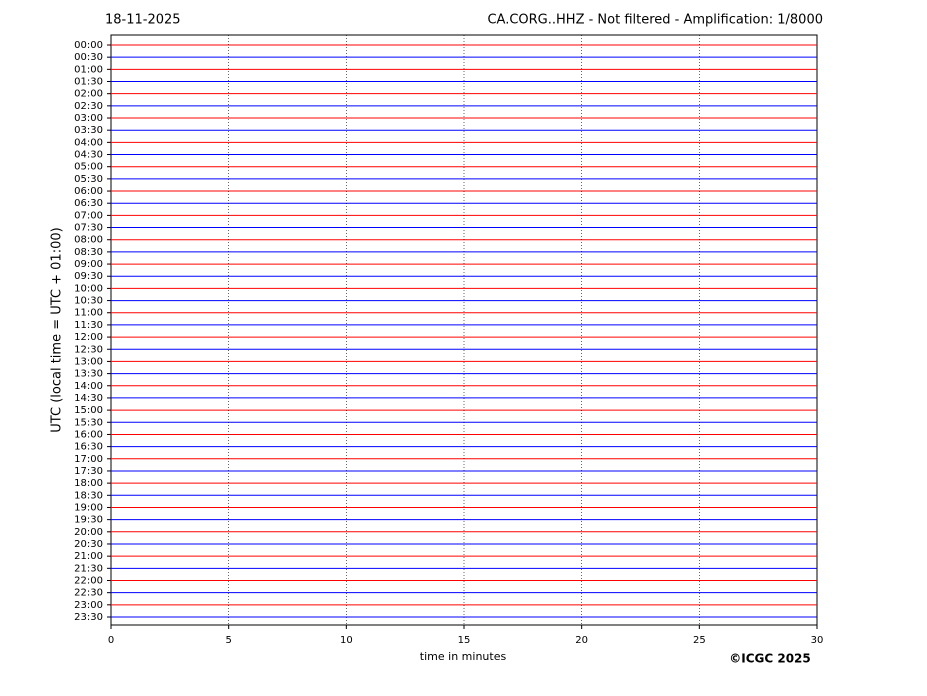 This screenshot has width=927, height=696. What do you see at coordinates (88, 556) in the screenshot?
I see `y-tick-label: 21:00` at bounding box center [88, 556].